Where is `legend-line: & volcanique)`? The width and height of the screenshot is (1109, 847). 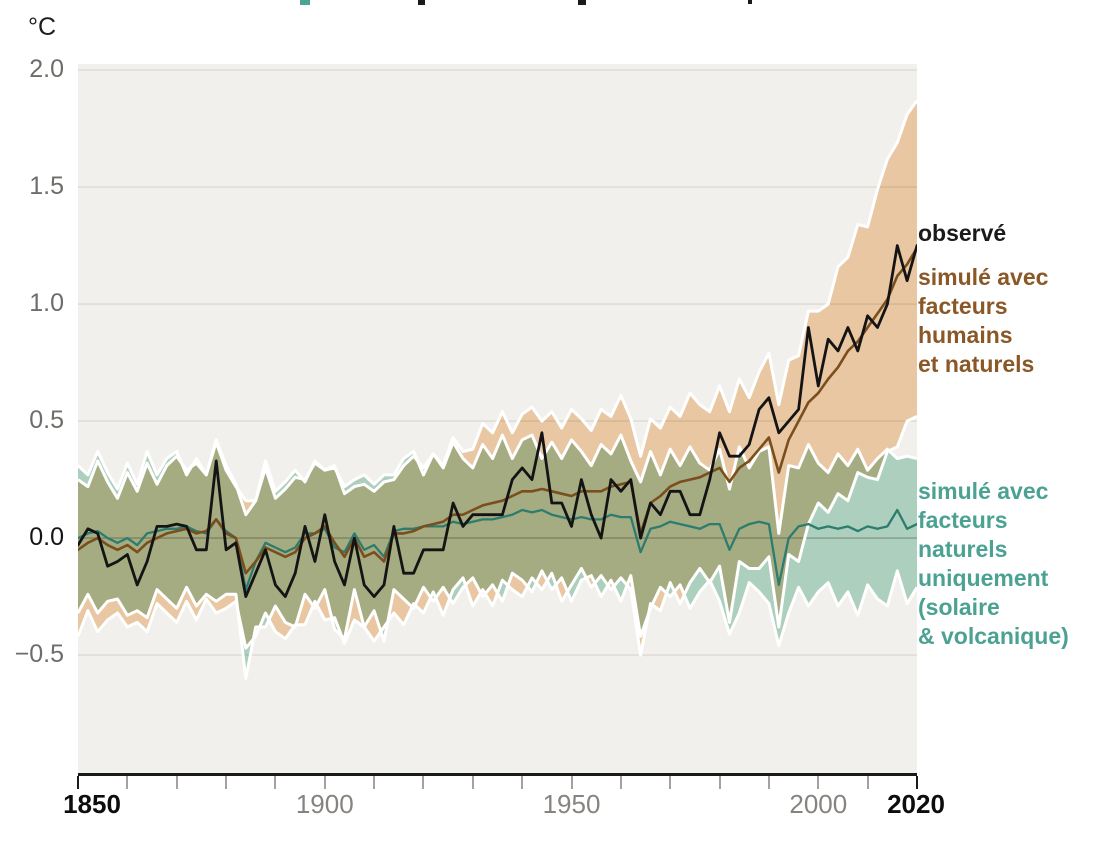 legend-line: & volcanique) is located at coordinates (993, 636).